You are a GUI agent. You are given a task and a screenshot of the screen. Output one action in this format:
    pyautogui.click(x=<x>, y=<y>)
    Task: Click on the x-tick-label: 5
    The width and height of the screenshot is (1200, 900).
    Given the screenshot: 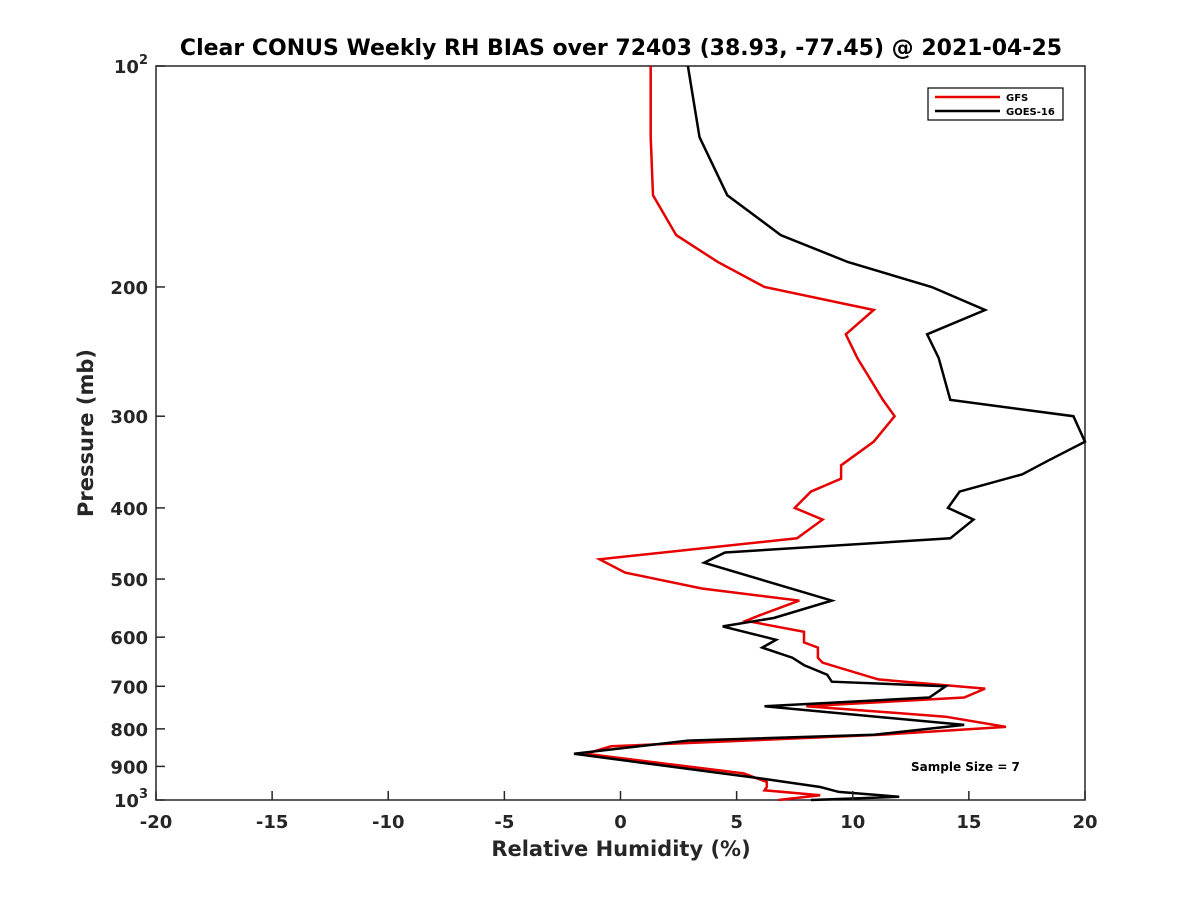 What is the action you would take?
    pyautogui.click(x=736, y=822)
    